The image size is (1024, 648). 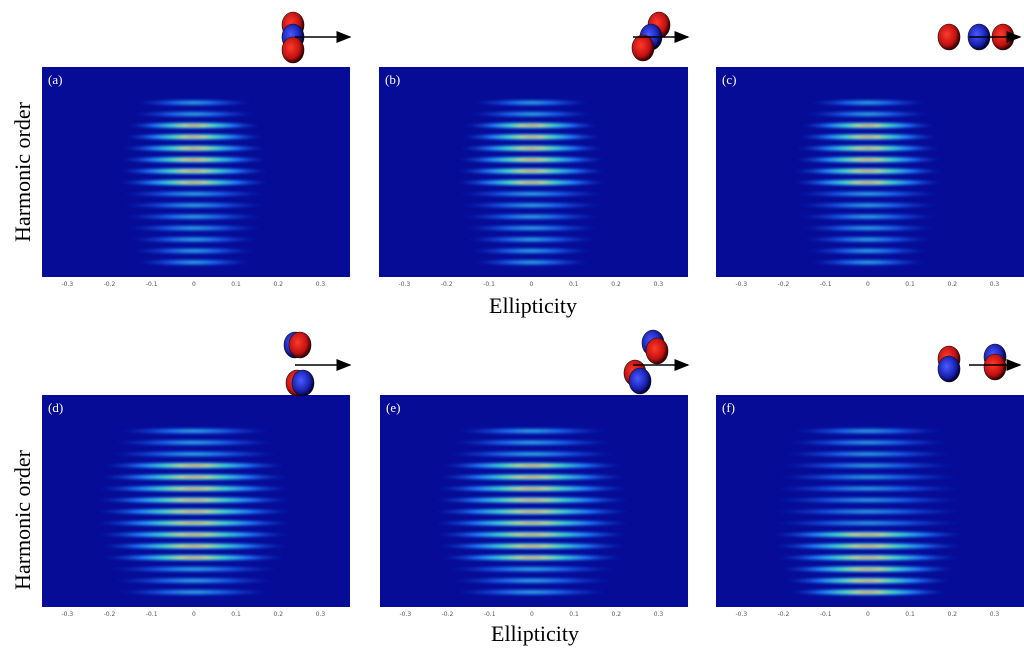 I want to click on panel-label: (d), so click(x=55, y=407).